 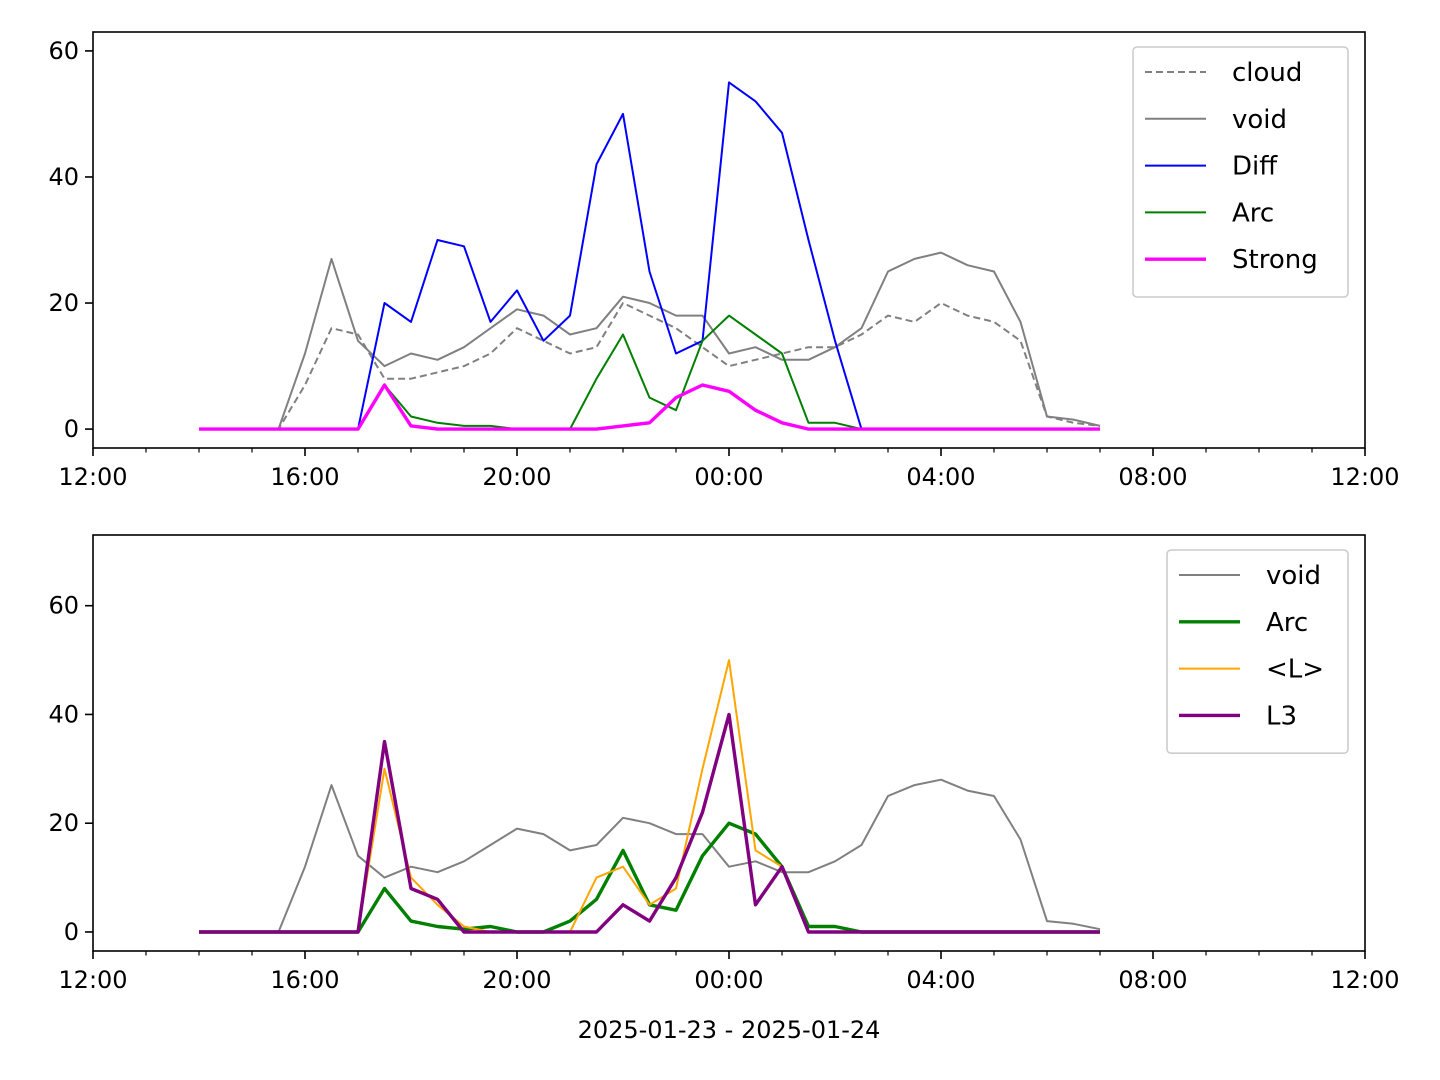 I want to click on legend: cloud void Diff Arc Strong, so click(x=1240, y=172).